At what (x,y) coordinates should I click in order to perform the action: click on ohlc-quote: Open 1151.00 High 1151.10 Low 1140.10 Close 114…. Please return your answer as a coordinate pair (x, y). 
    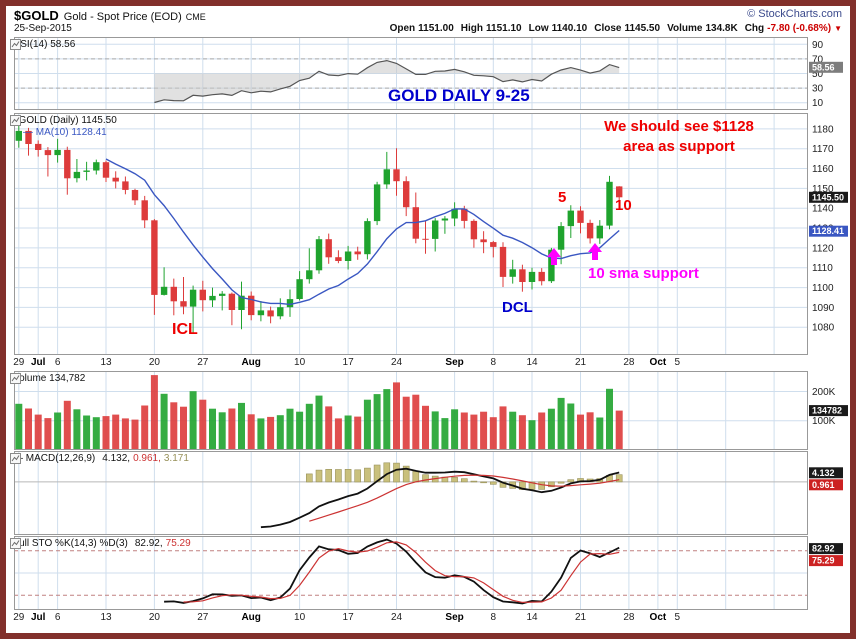
    Looking at the image, I should click on (612, 28).